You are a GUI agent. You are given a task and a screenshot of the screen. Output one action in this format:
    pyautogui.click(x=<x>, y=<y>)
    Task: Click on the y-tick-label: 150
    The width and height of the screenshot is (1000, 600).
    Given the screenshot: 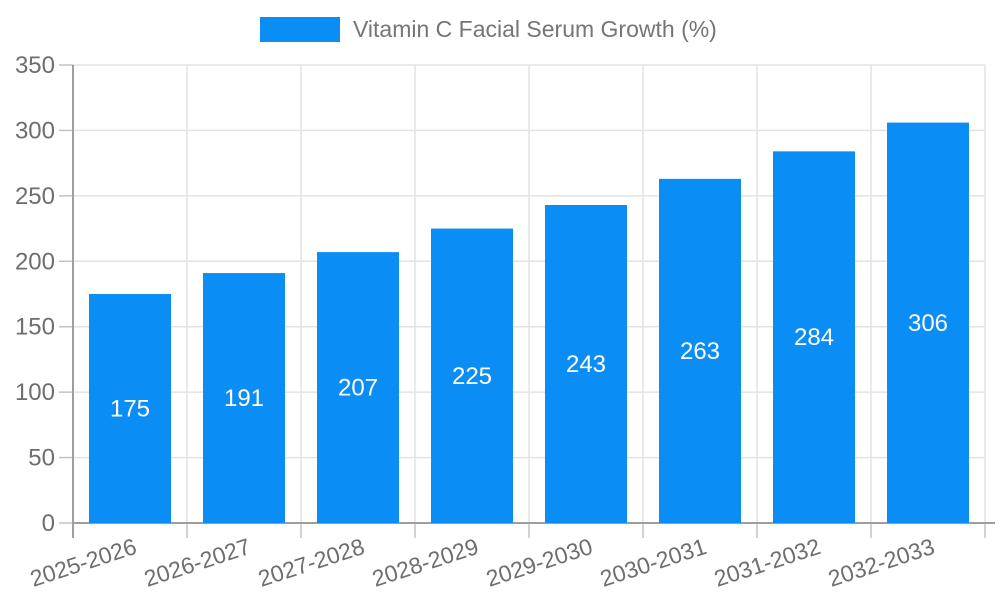 What is the action you would take?
    pyautogui.click(x=35, y=327)
    